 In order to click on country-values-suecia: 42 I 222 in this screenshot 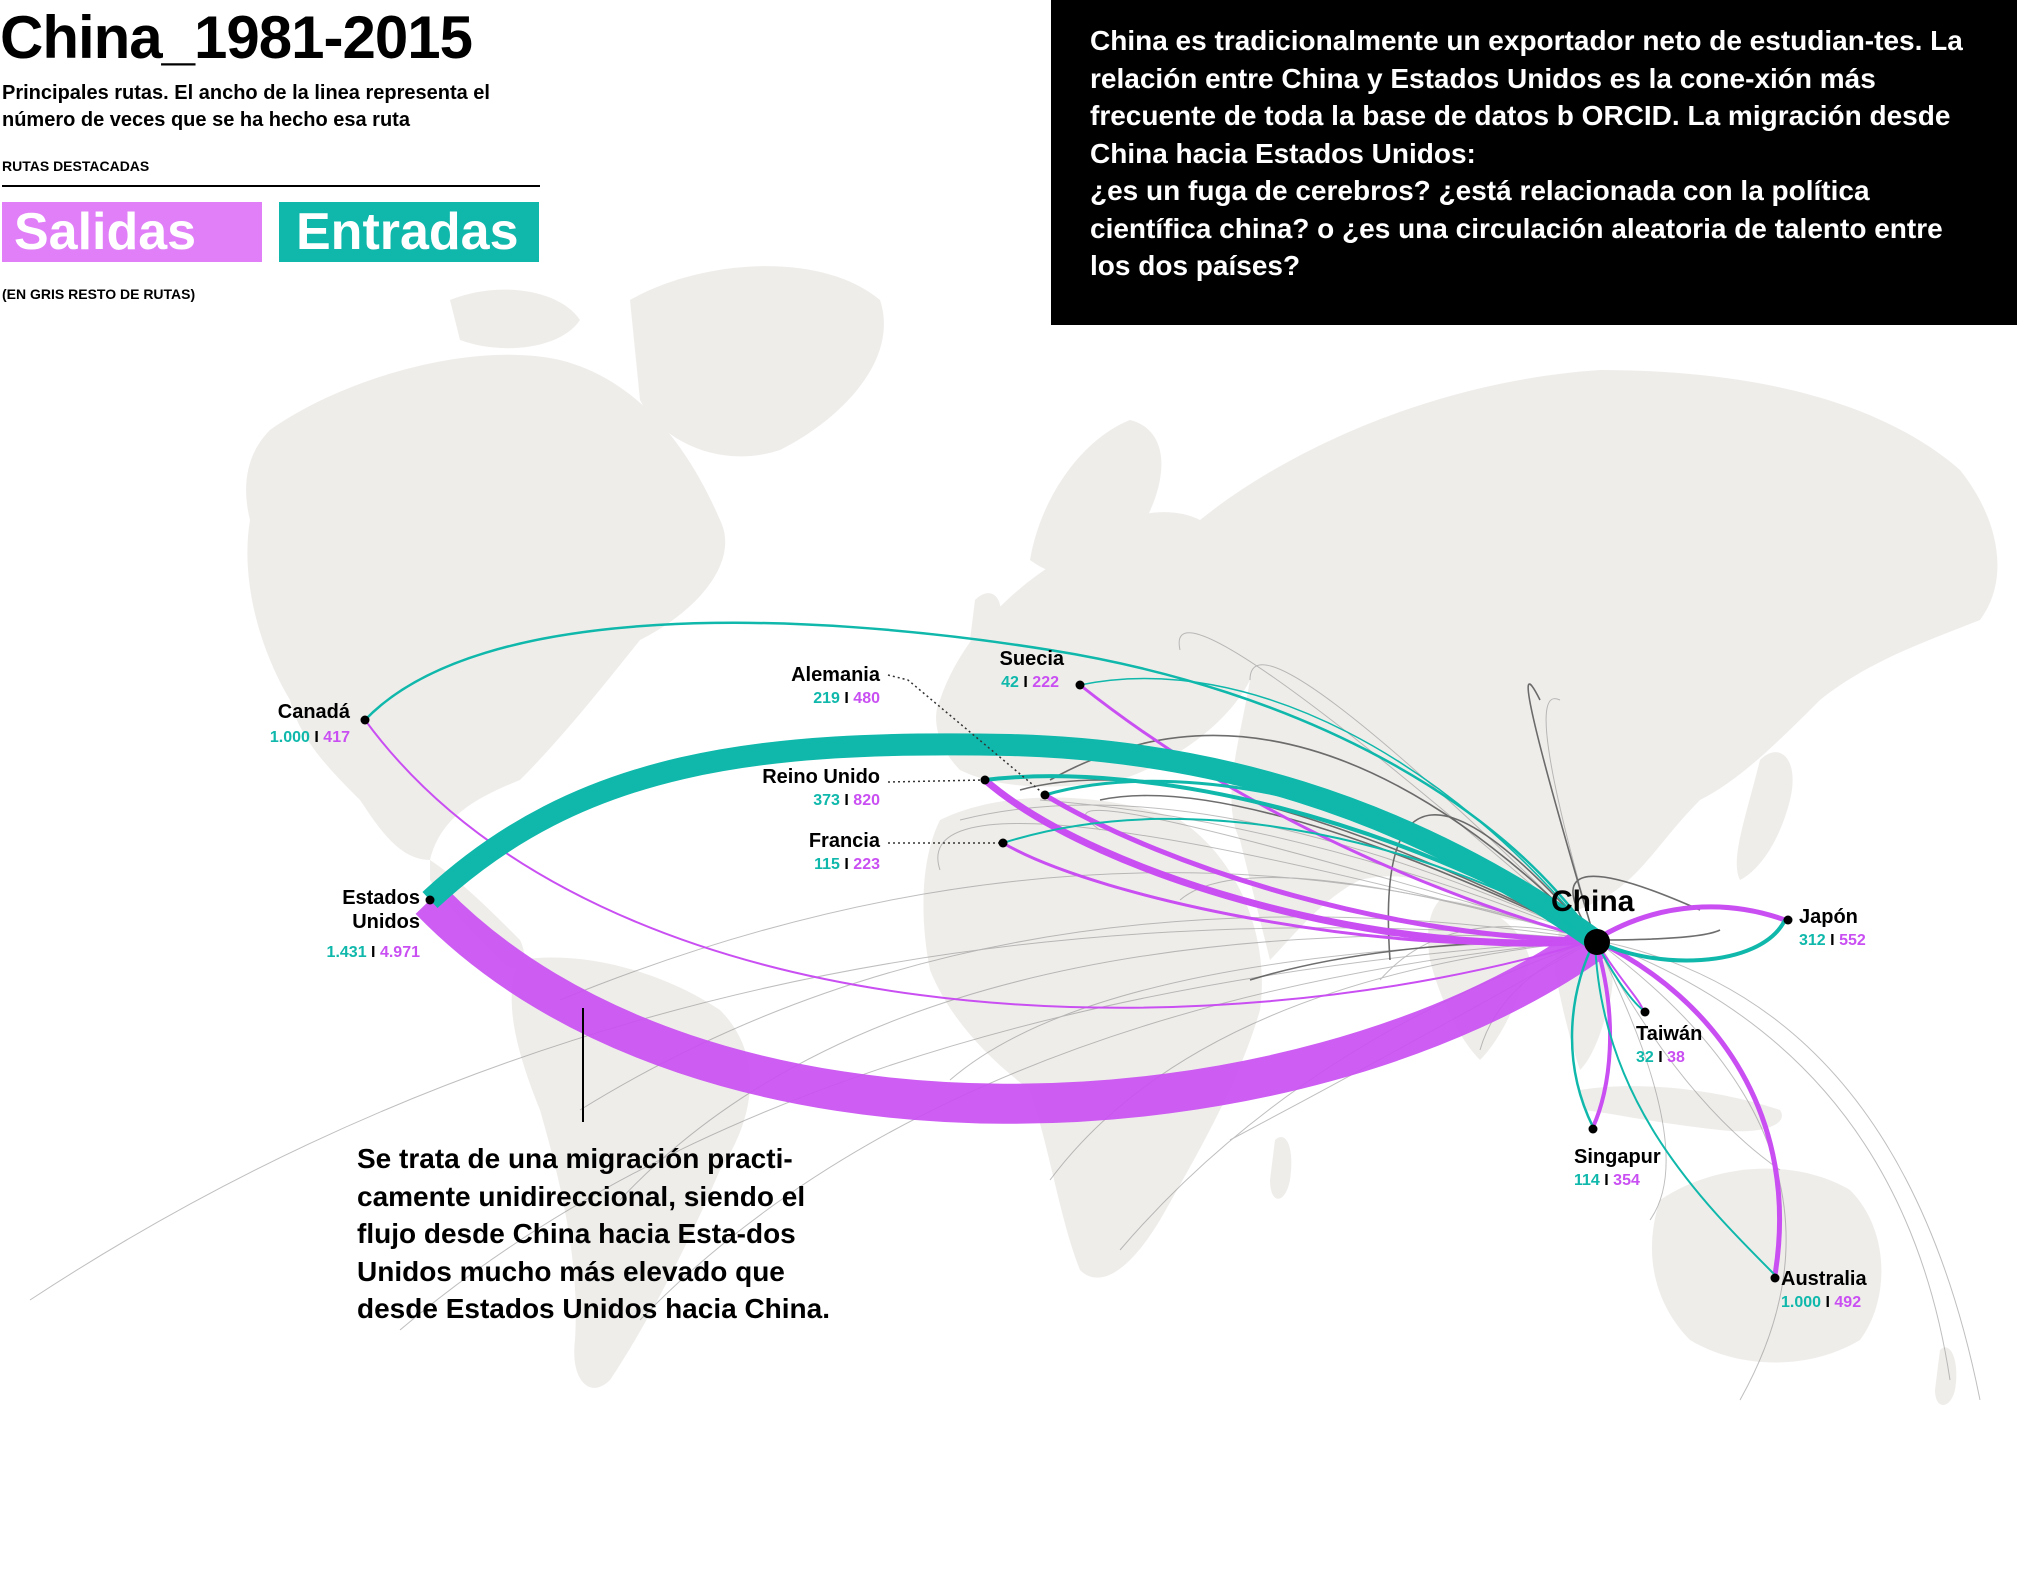, I will do `click(1001, 683)`.